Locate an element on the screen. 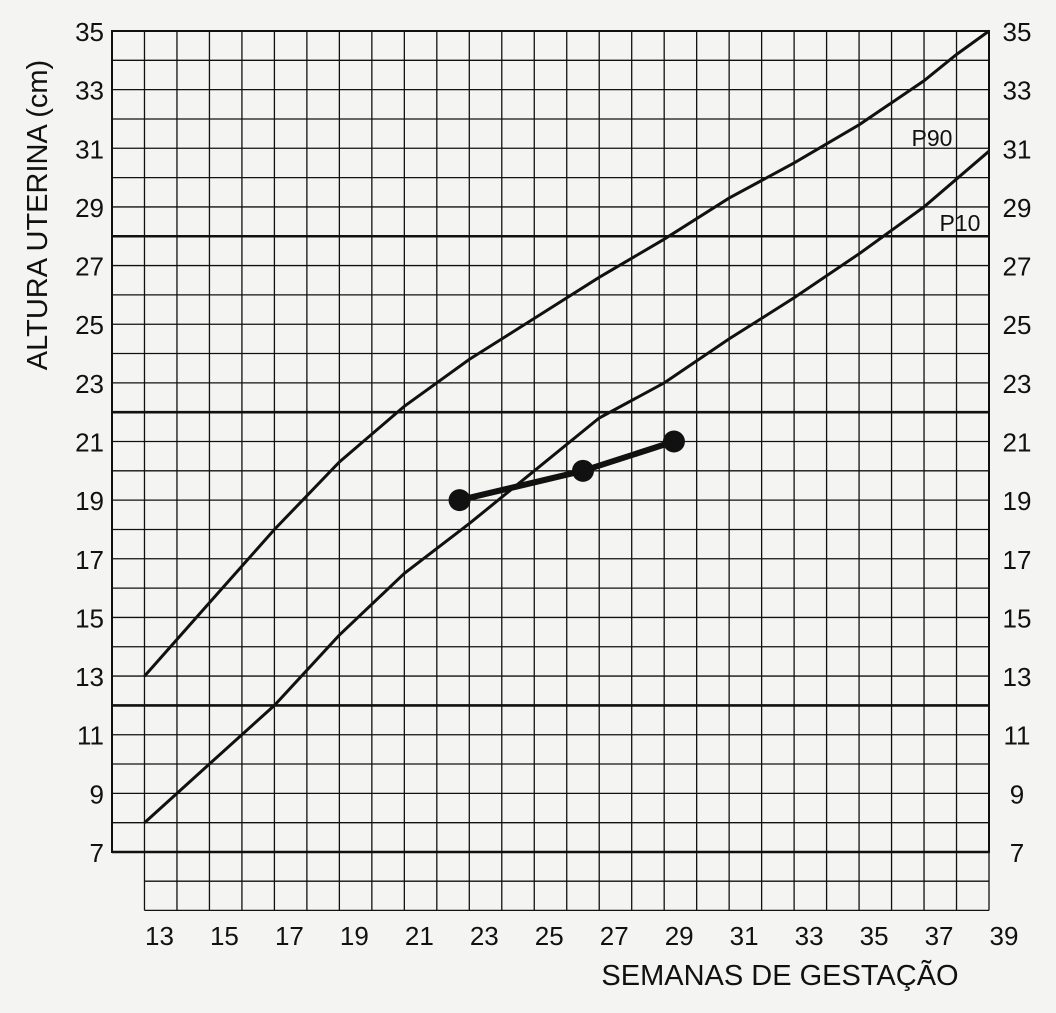 The height and width of the screenshot is (1013, 1056). x-tick-label: 17 is located at coordinates (289, 936).